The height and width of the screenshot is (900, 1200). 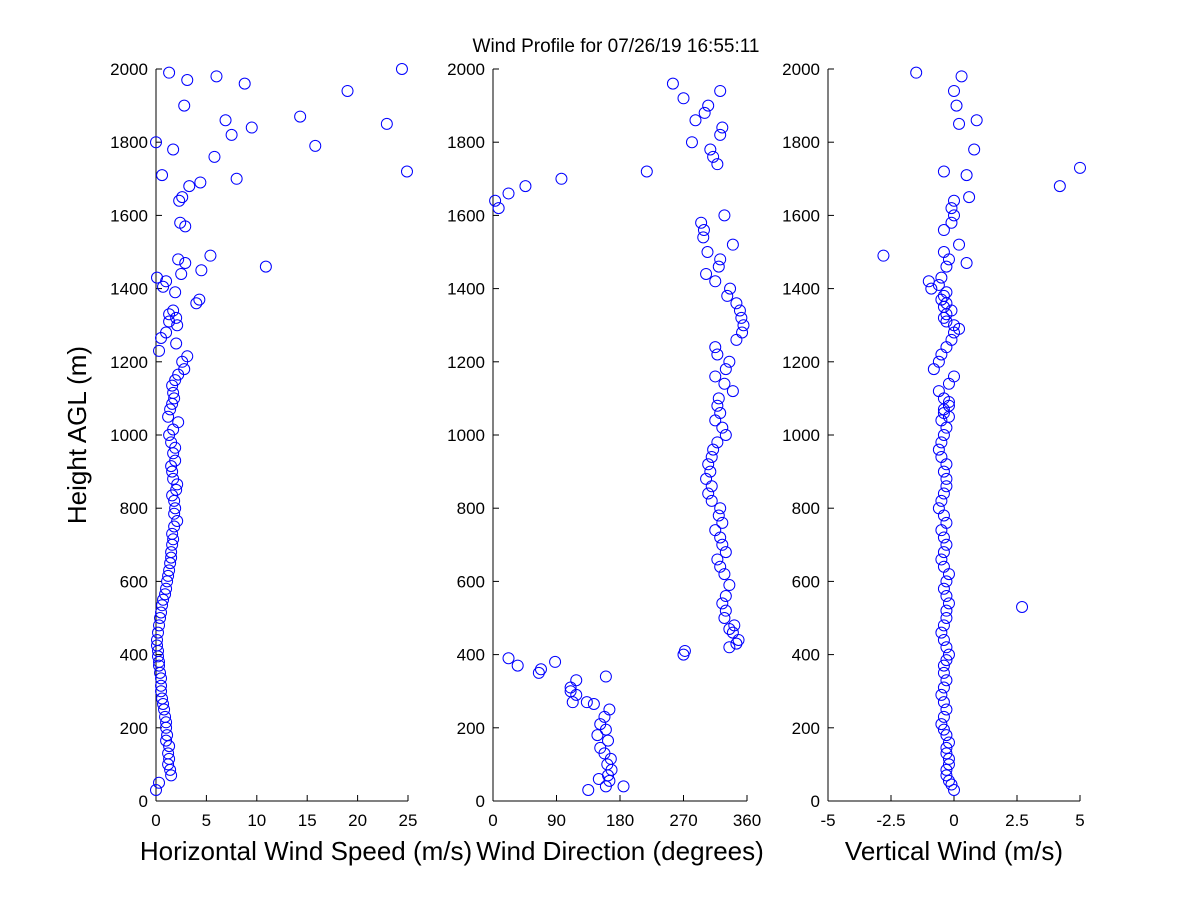 What do you see at coordinates (801, 435) in the screenshot?
I see `vertical-y-tick-label: 1000` at bounding box center [801, 435].